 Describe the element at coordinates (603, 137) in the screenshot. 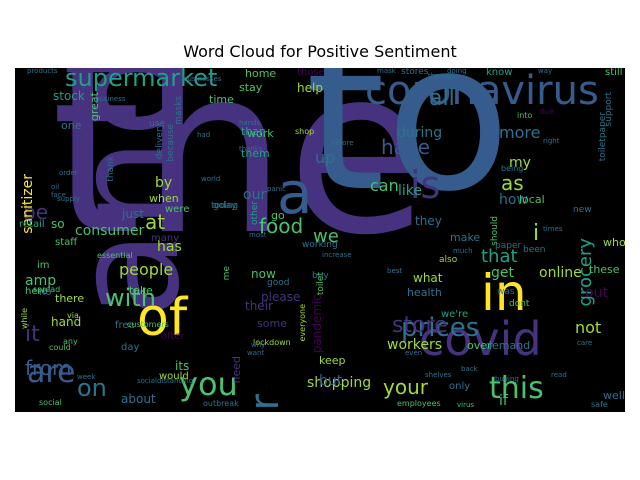

I see `word-toiletpaper: toiletpaper` at that location.